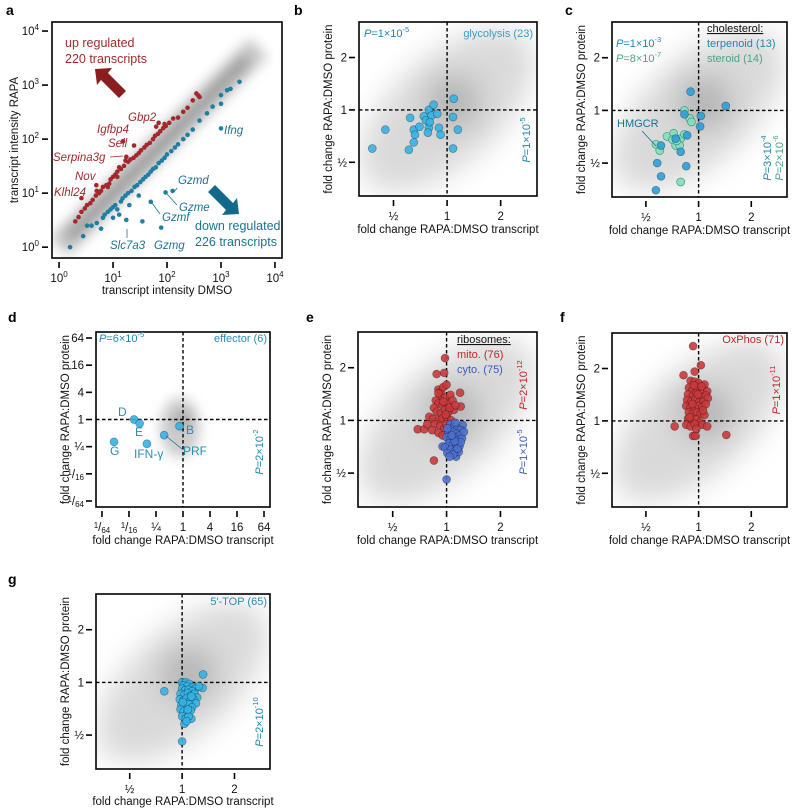 The height and width of the screenshot is (809, 800). What do you see at coordinates (154, 164) in the screenshot?
I see `series-down-regulated` at bounding box center [154, 164].